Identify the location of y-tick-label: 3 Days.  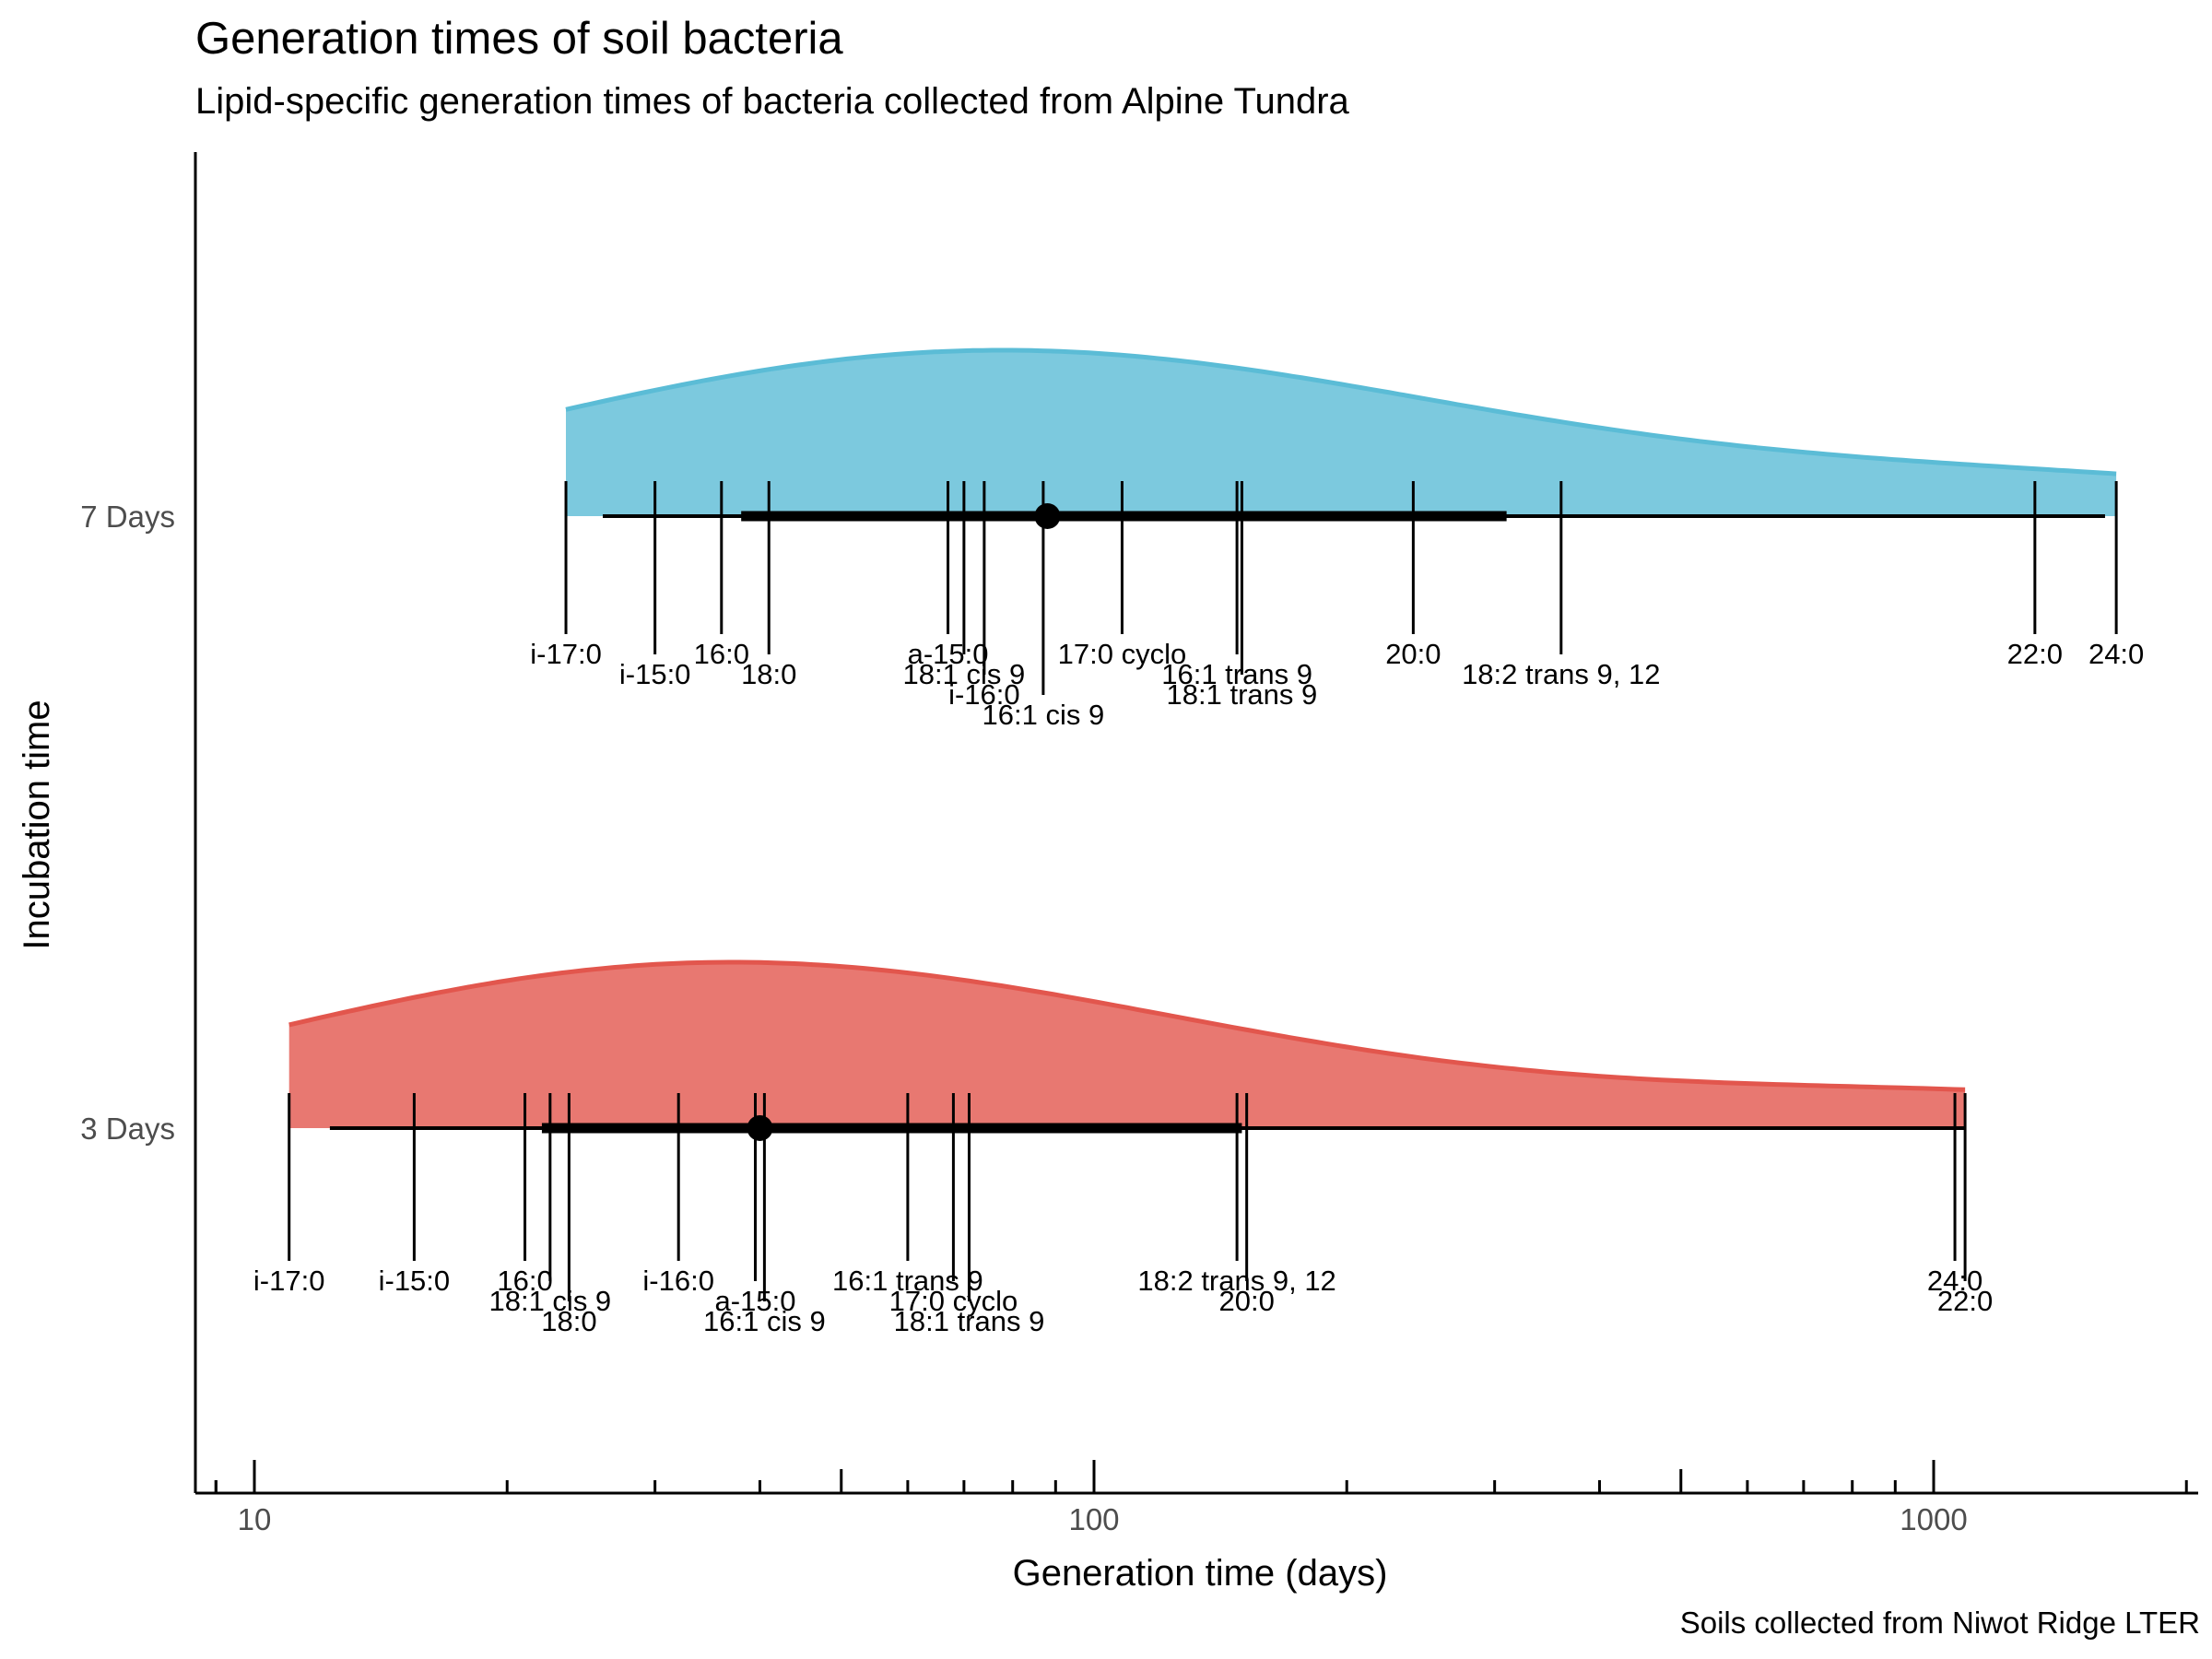
(127, 1129).